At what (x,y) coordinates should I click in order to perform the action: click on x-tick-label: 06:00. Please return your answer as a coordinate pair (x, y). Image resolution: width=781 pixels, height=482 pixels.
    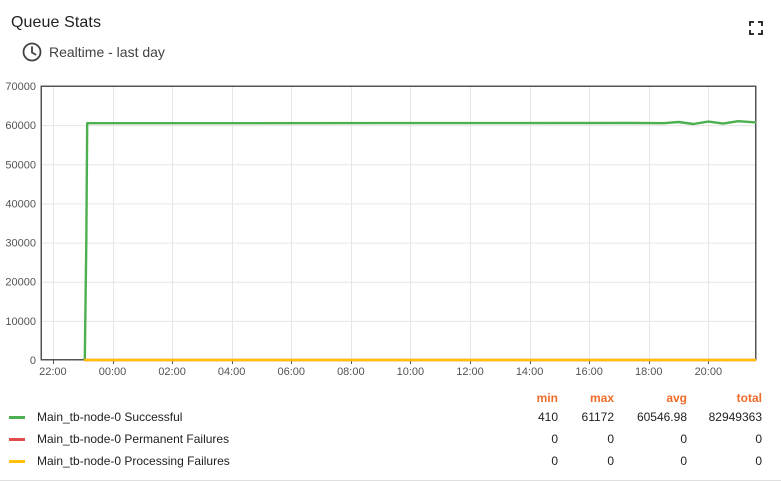
    Looking at the image, I should click on (291, 372).